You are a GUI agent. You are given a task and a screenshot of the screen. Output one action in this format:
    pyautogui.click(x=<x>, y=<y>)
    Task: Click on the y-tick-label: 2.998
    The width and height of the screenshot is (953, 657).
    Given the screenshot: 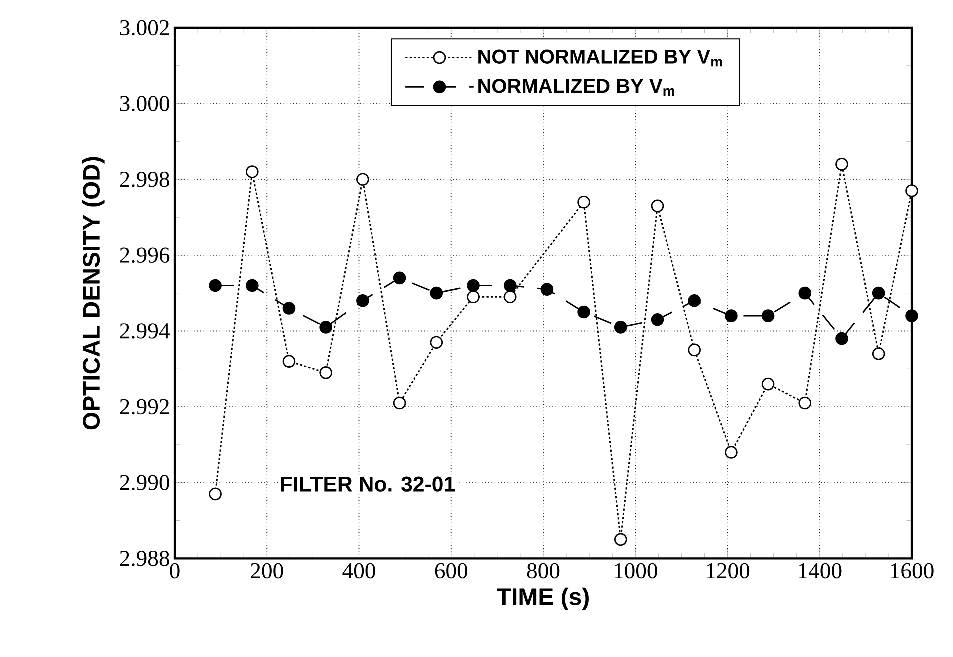 What is the action you would take?
    pyautogui.click(x=145, y=180)
    